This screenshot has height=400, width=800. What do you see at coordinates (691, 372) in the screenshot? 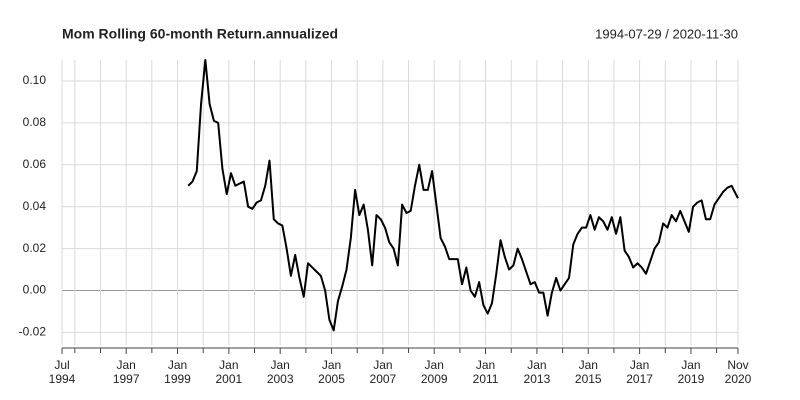
I see `x-tick-label: Jan 2019` at bounding box center [691, 372].